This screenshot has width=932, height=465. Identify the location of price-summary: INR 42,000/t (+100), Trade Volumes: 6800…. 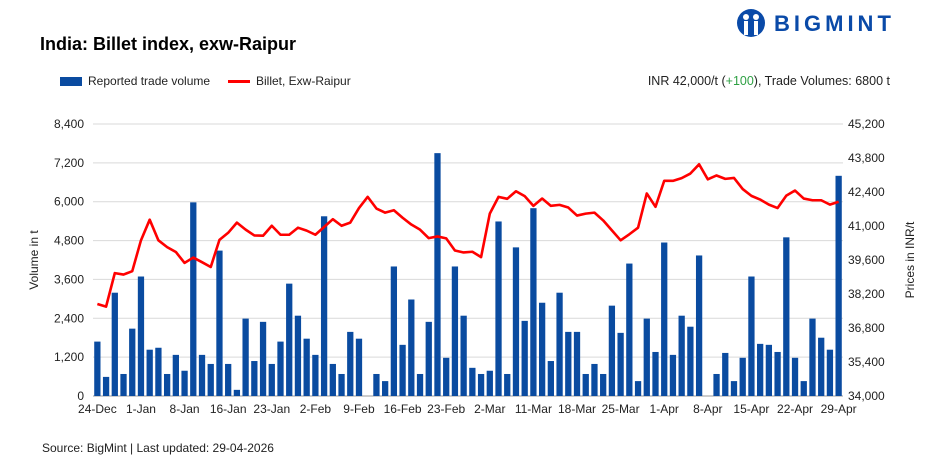
(769, 81).